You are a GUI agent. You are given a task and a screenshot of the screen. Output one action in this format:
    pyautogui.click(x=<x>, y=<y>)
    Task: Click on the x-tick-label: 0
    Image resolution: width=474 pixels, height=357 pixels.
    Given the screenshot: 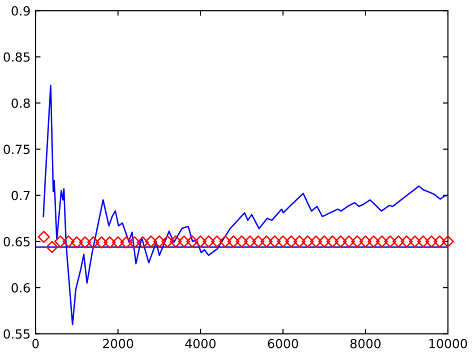 What is the action you would take?
    pyautogui.click(x=35, y=343)
    